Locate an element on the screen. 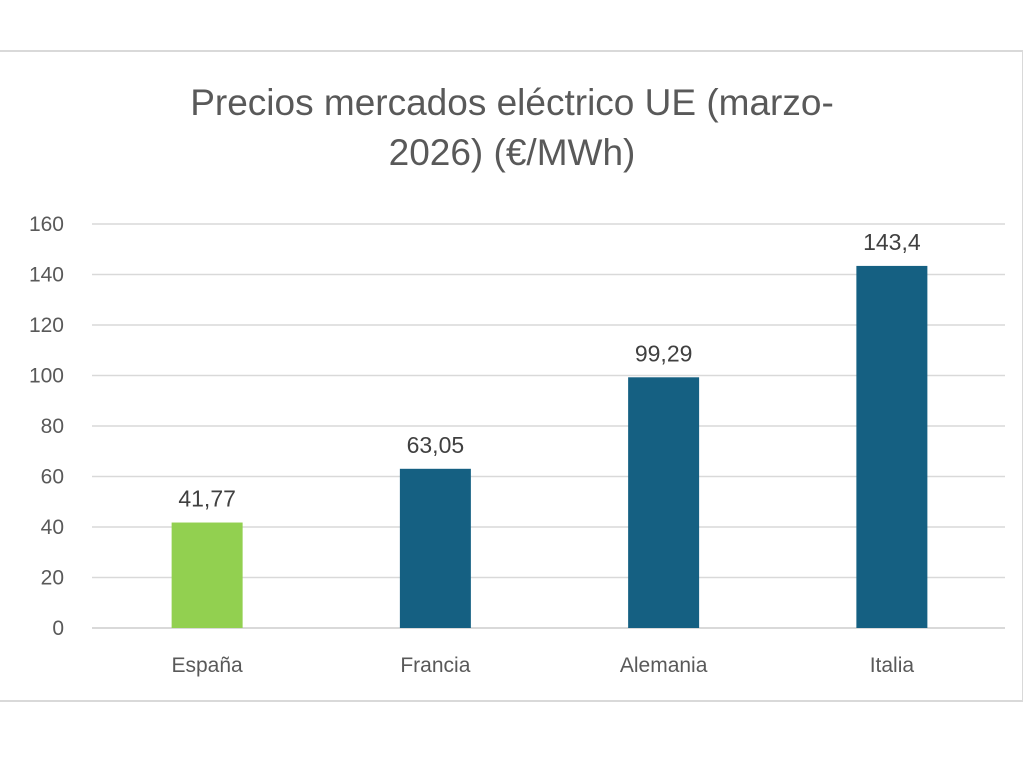  y-tick-label: 120 is located at coordinates (46, 325).